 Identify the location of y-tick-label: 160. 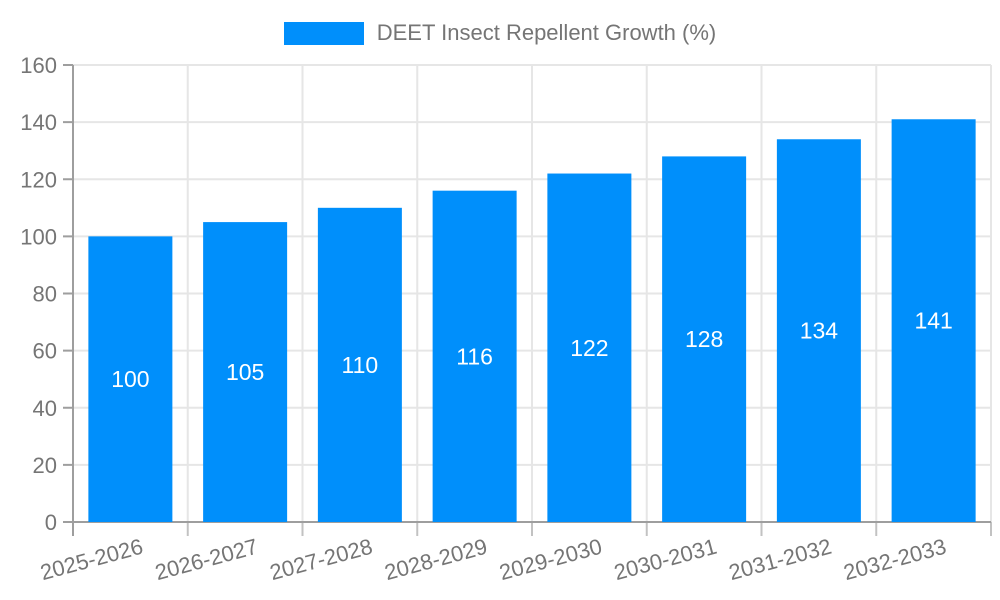
(38, 65).